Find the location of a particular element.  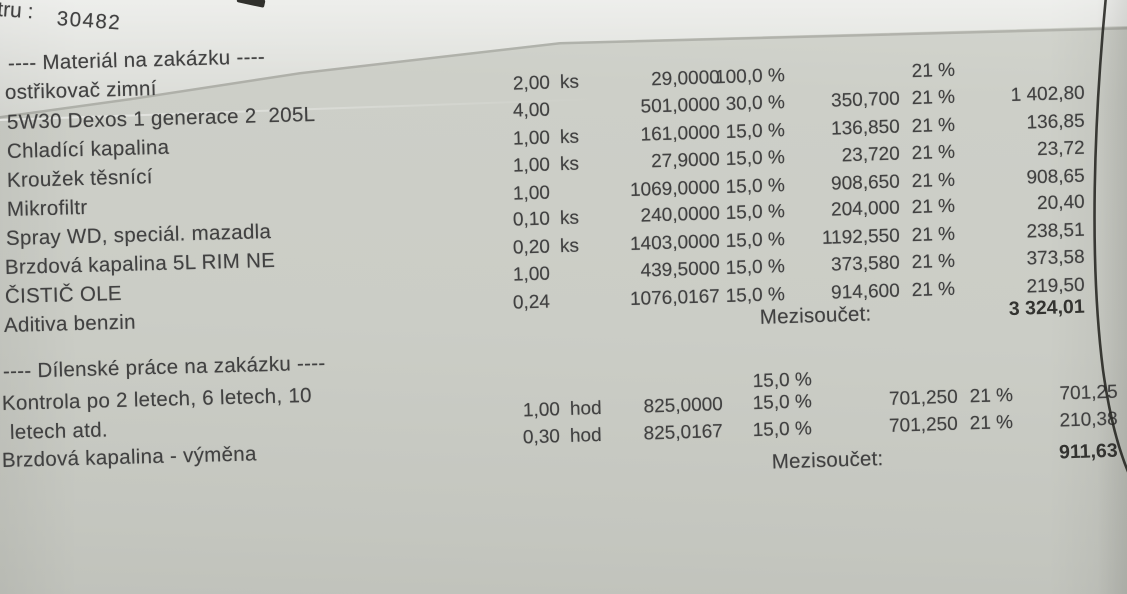

ref-number: 30482 is located at coordinates (89, 21).